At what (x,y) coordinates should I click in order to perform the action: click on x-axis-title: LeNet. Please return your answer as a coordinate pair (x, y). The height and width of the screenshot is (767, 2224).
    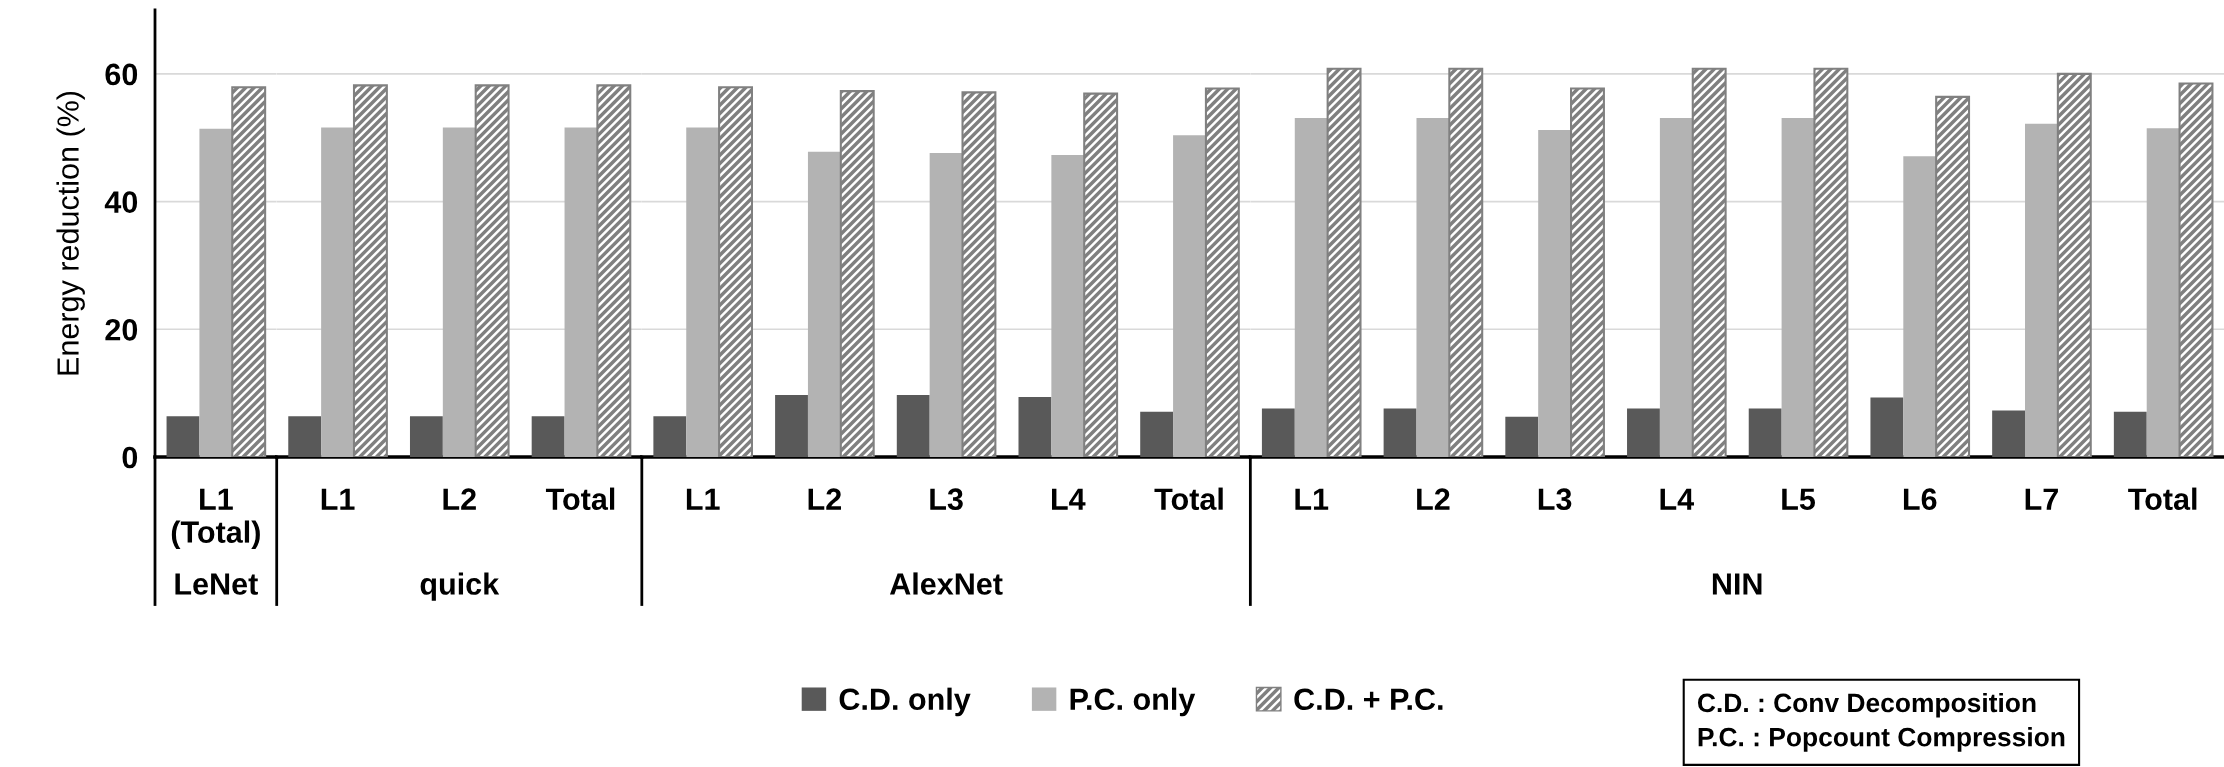
    Looking at the image, I should click on (216, 584).